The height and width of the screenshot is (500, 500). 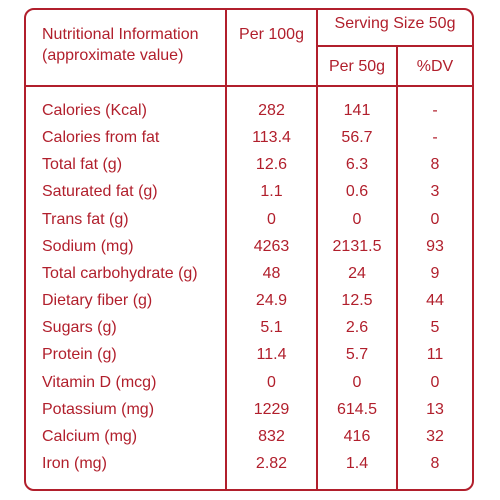 What do you see at coordinates (120, 273) in the screenshot?
I see `nutrient-name: Total carbohydrate (g)` at bounding box center [120, 273].